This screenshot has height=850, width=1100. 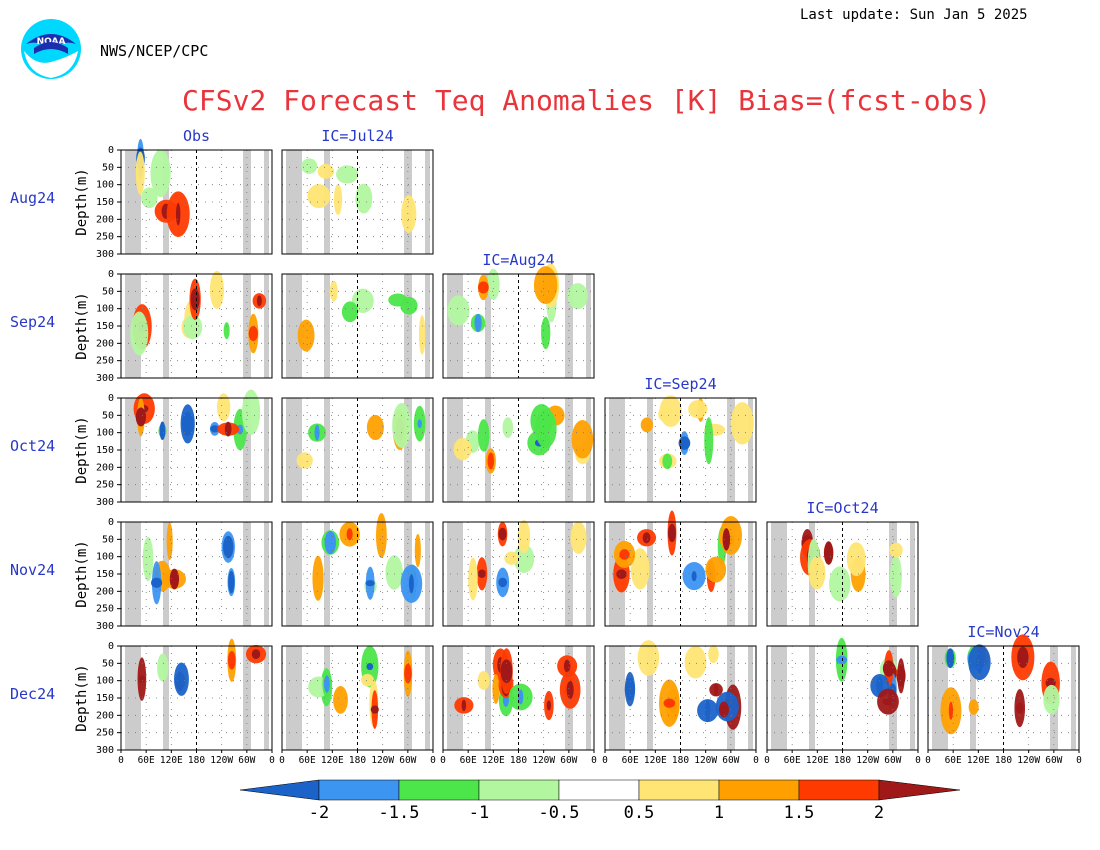 I want to click on column-header: IC=Aug24, so click(x=518, y=260).